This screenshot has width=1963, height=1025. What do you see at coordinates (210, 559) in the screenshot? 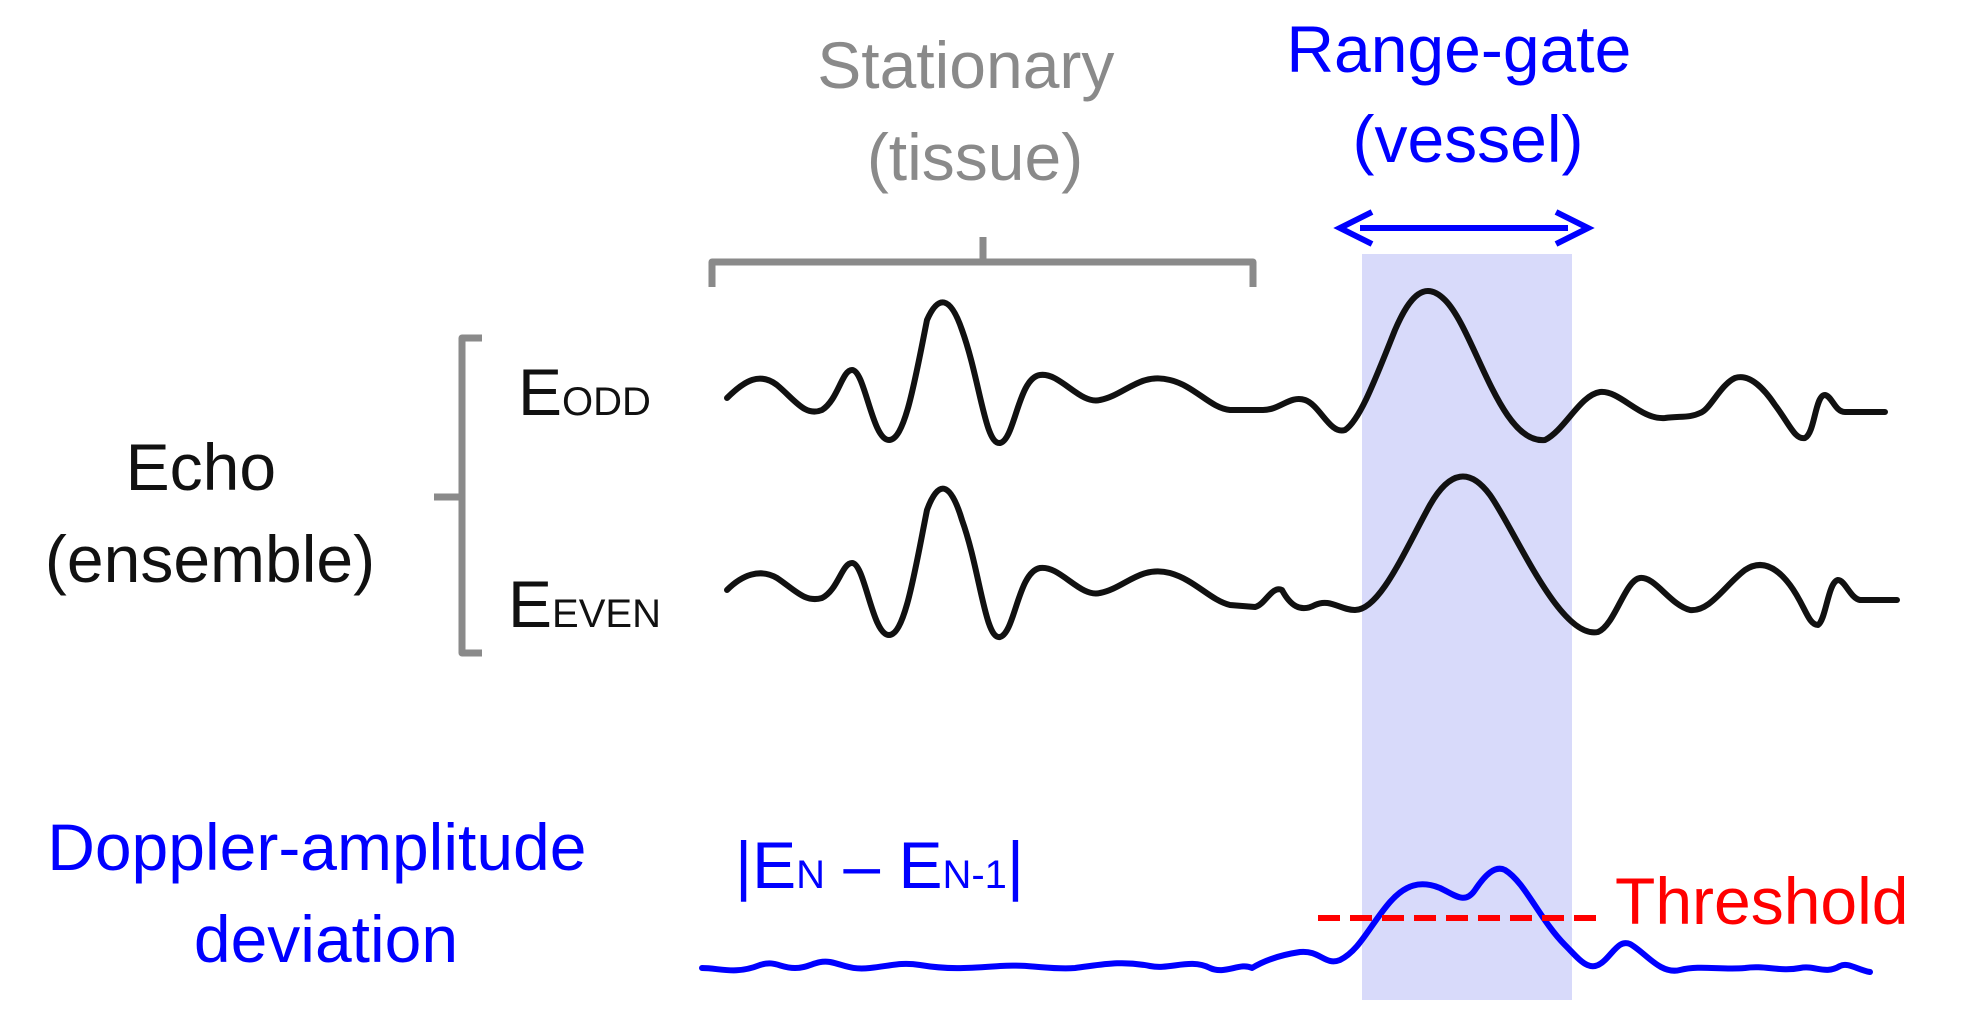
I see `echo-label-line2: (ensemble)` at bounding box center [210, 559].